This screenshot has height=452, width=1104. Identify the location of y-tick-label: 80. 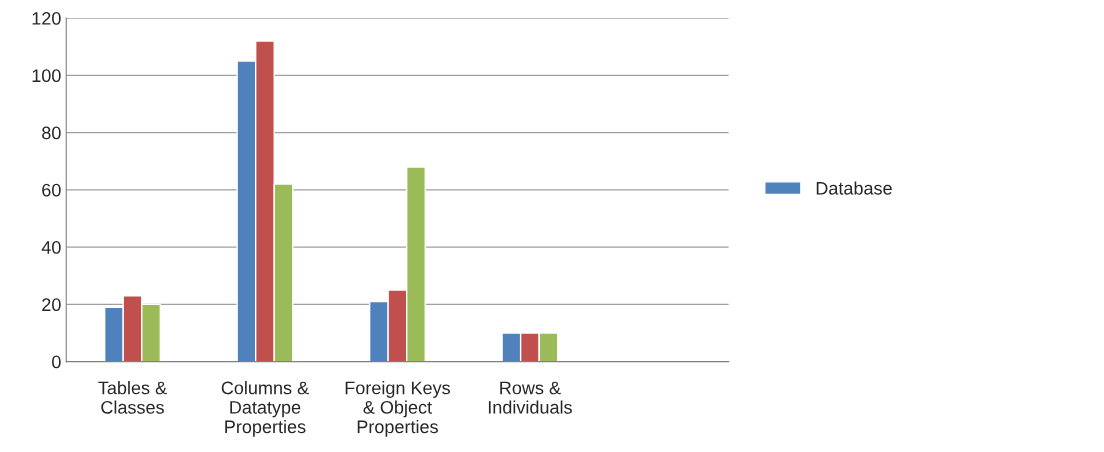
(51, 133).